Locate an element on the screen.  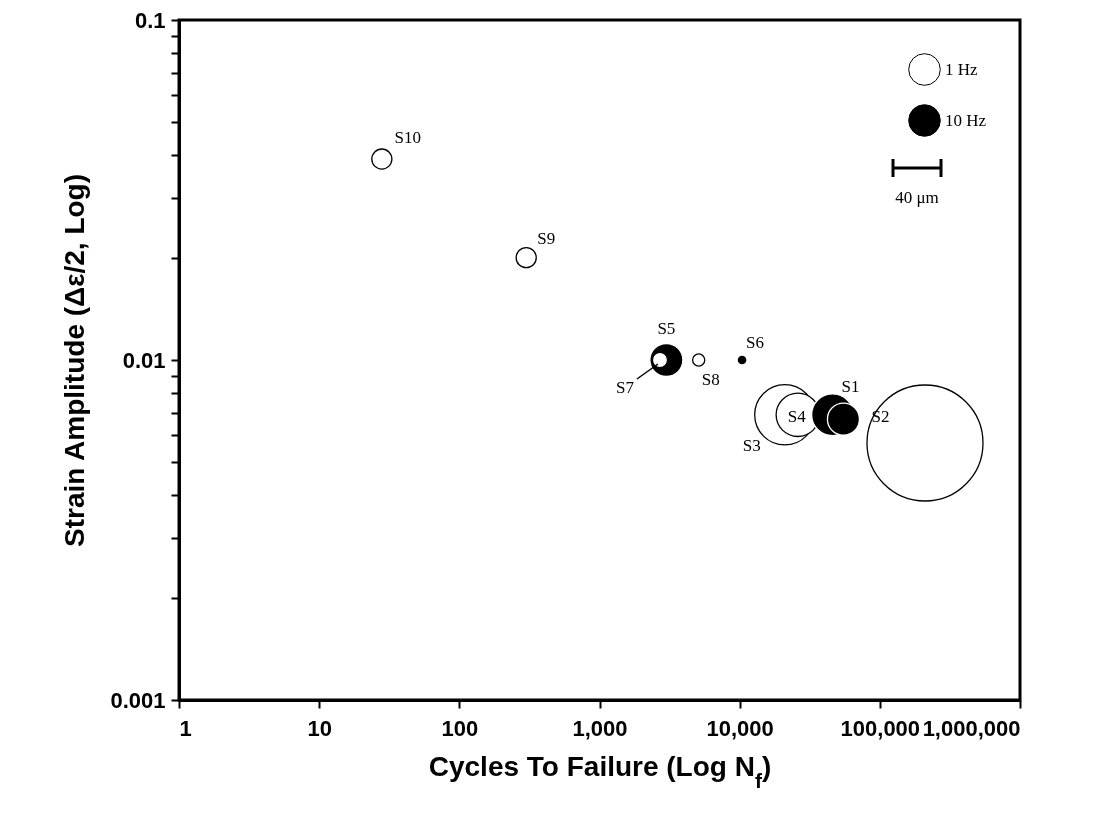
annotation: S1 is located at coordinates (850, 386).